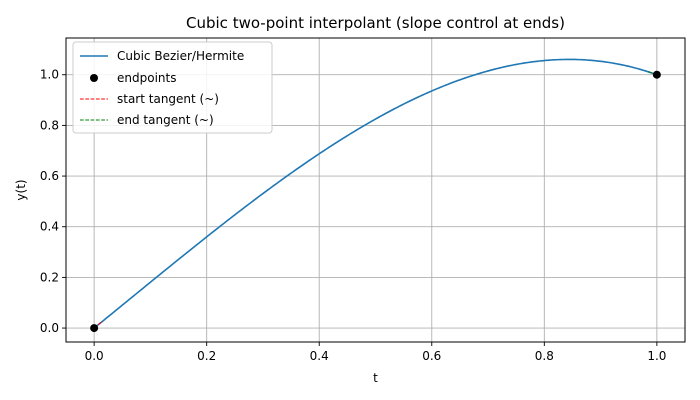 This screenshot has width=700, height=400. What do you see at coordinates (656, 356) in the screenshot?
I see `x-tick-label: 1.0` at bounding box center [656, 356].